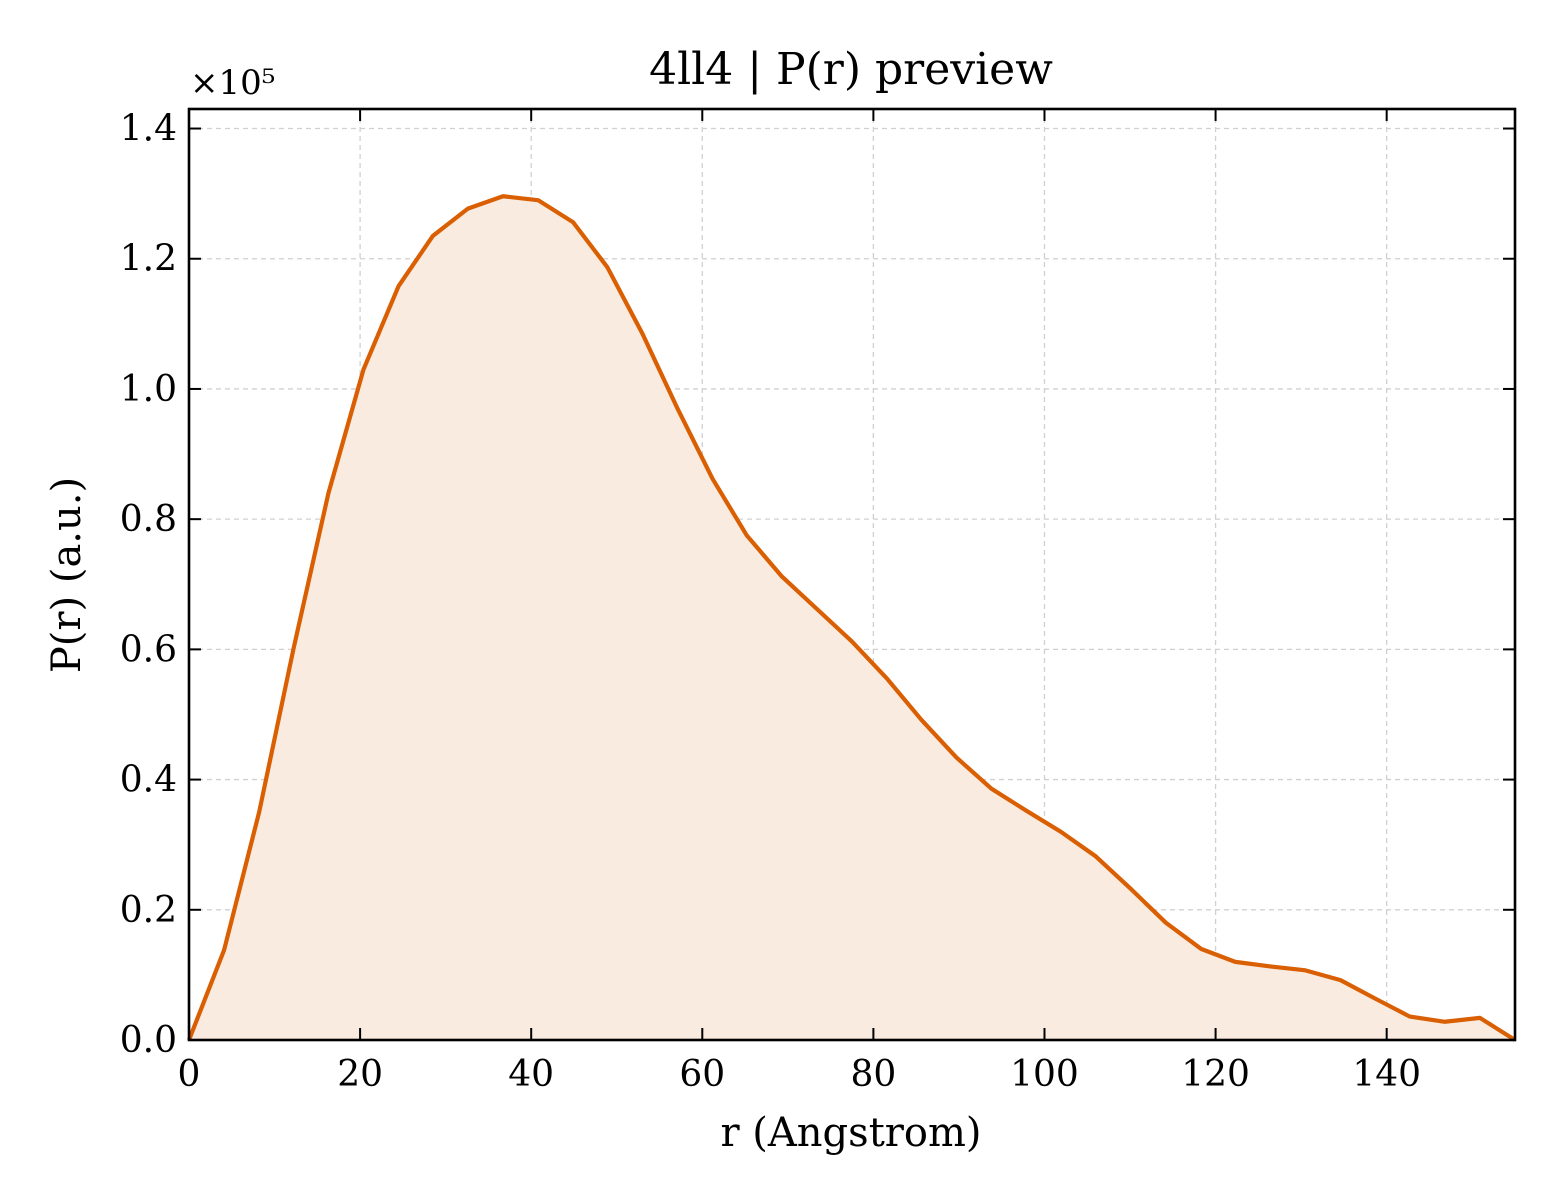  What do you see at coordinates (148, 910) in the screenshot?
I see `y-tick-label: 0.2` at bounding box center [148, 910].